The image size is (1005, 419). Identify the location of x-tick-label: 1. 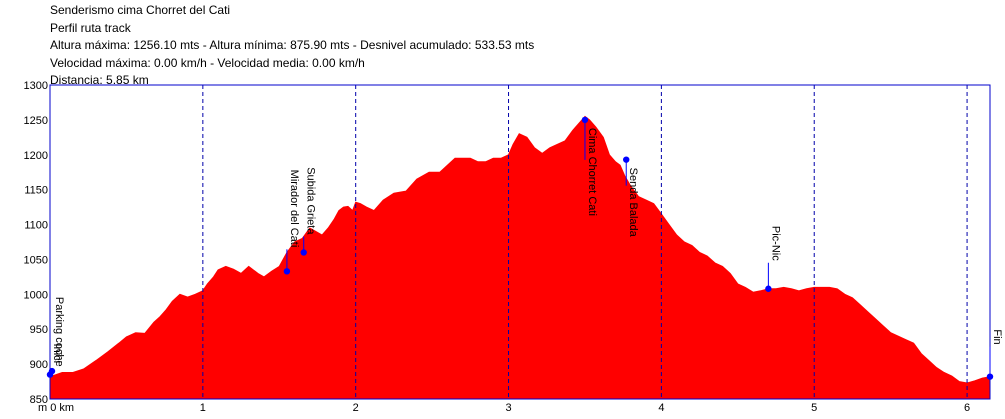
(203, 408).